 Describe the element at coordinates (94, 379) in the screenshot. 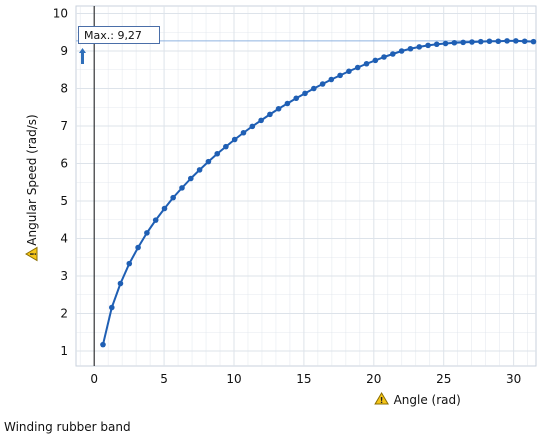

I see `x-tick-label: 0` at that location.